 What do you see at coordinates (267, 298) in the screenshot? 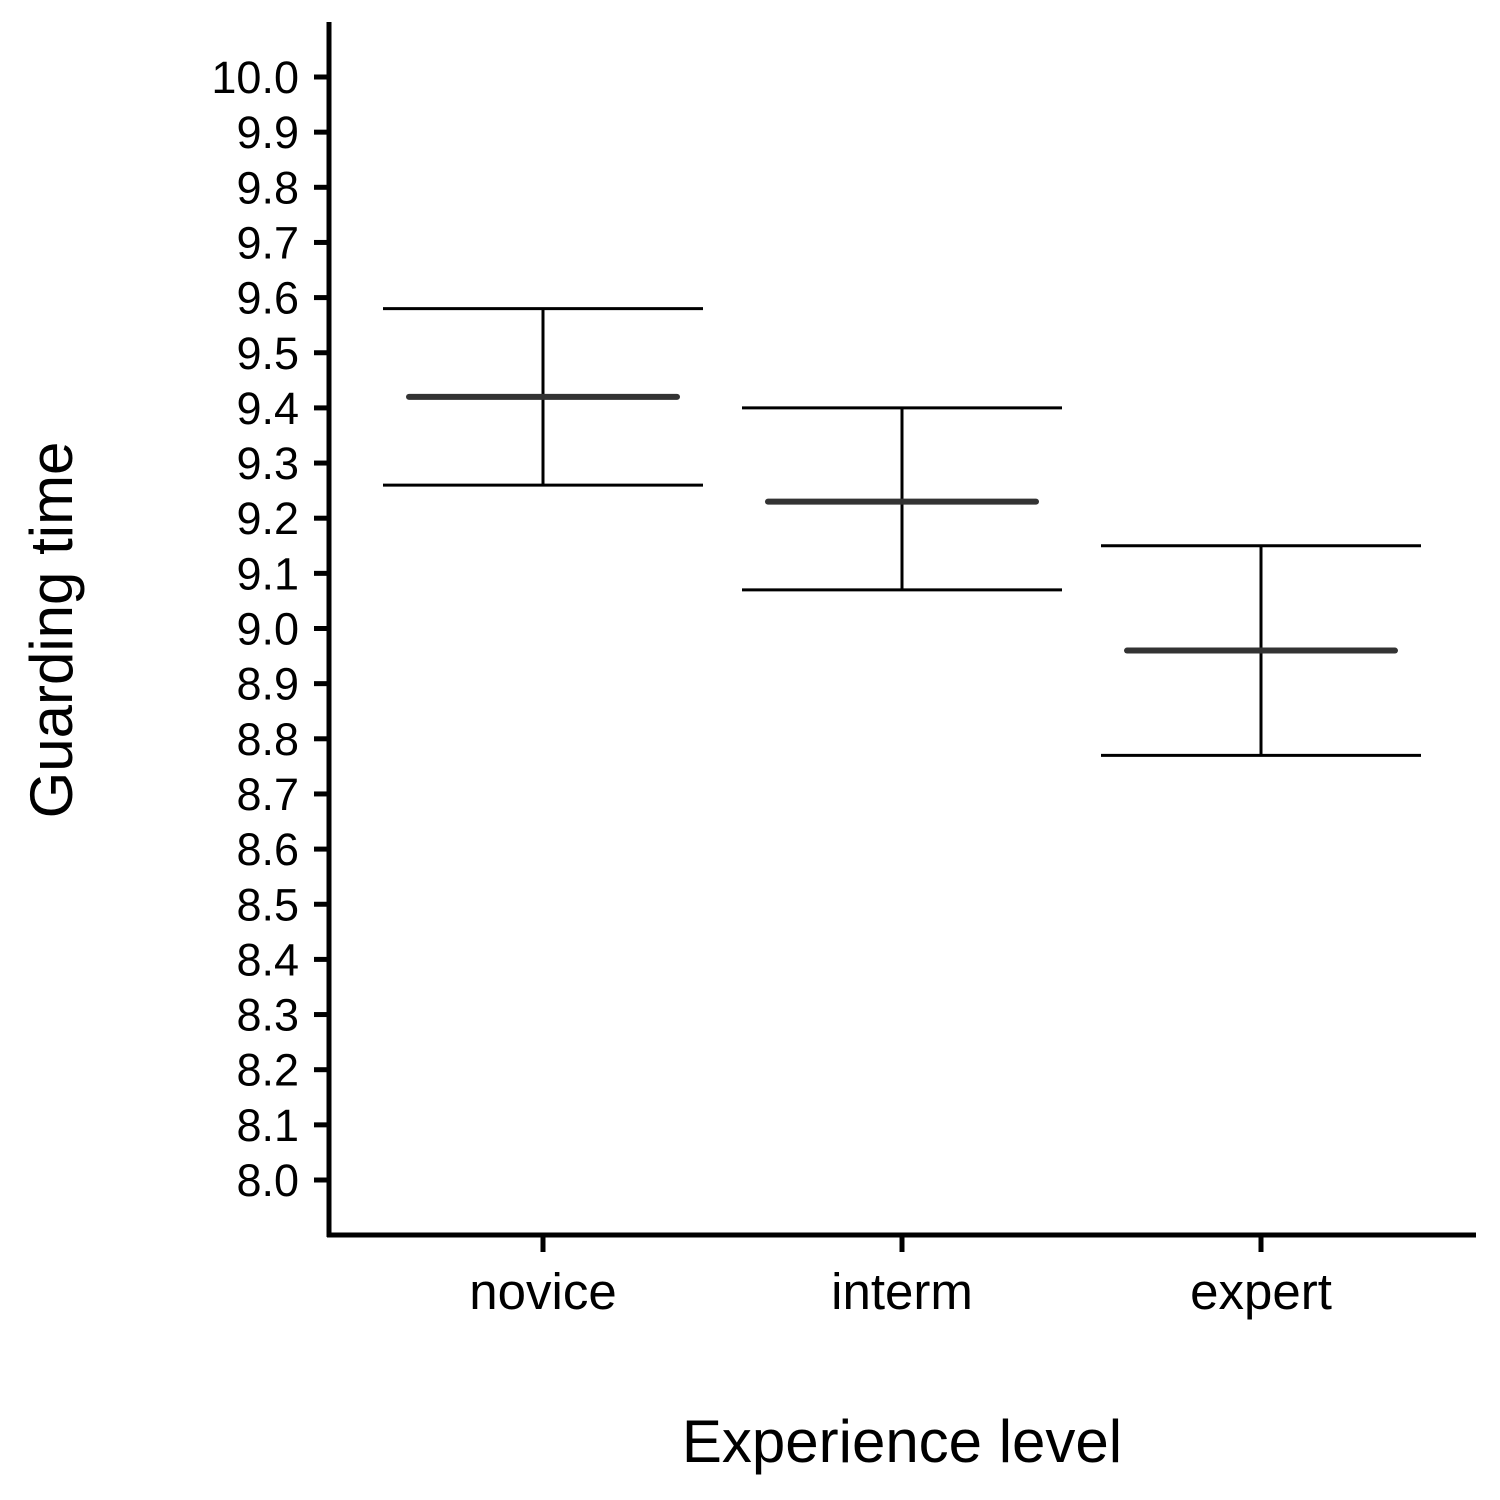
I see `y-tick-label: 9.6` at bounding box center [267, 298].